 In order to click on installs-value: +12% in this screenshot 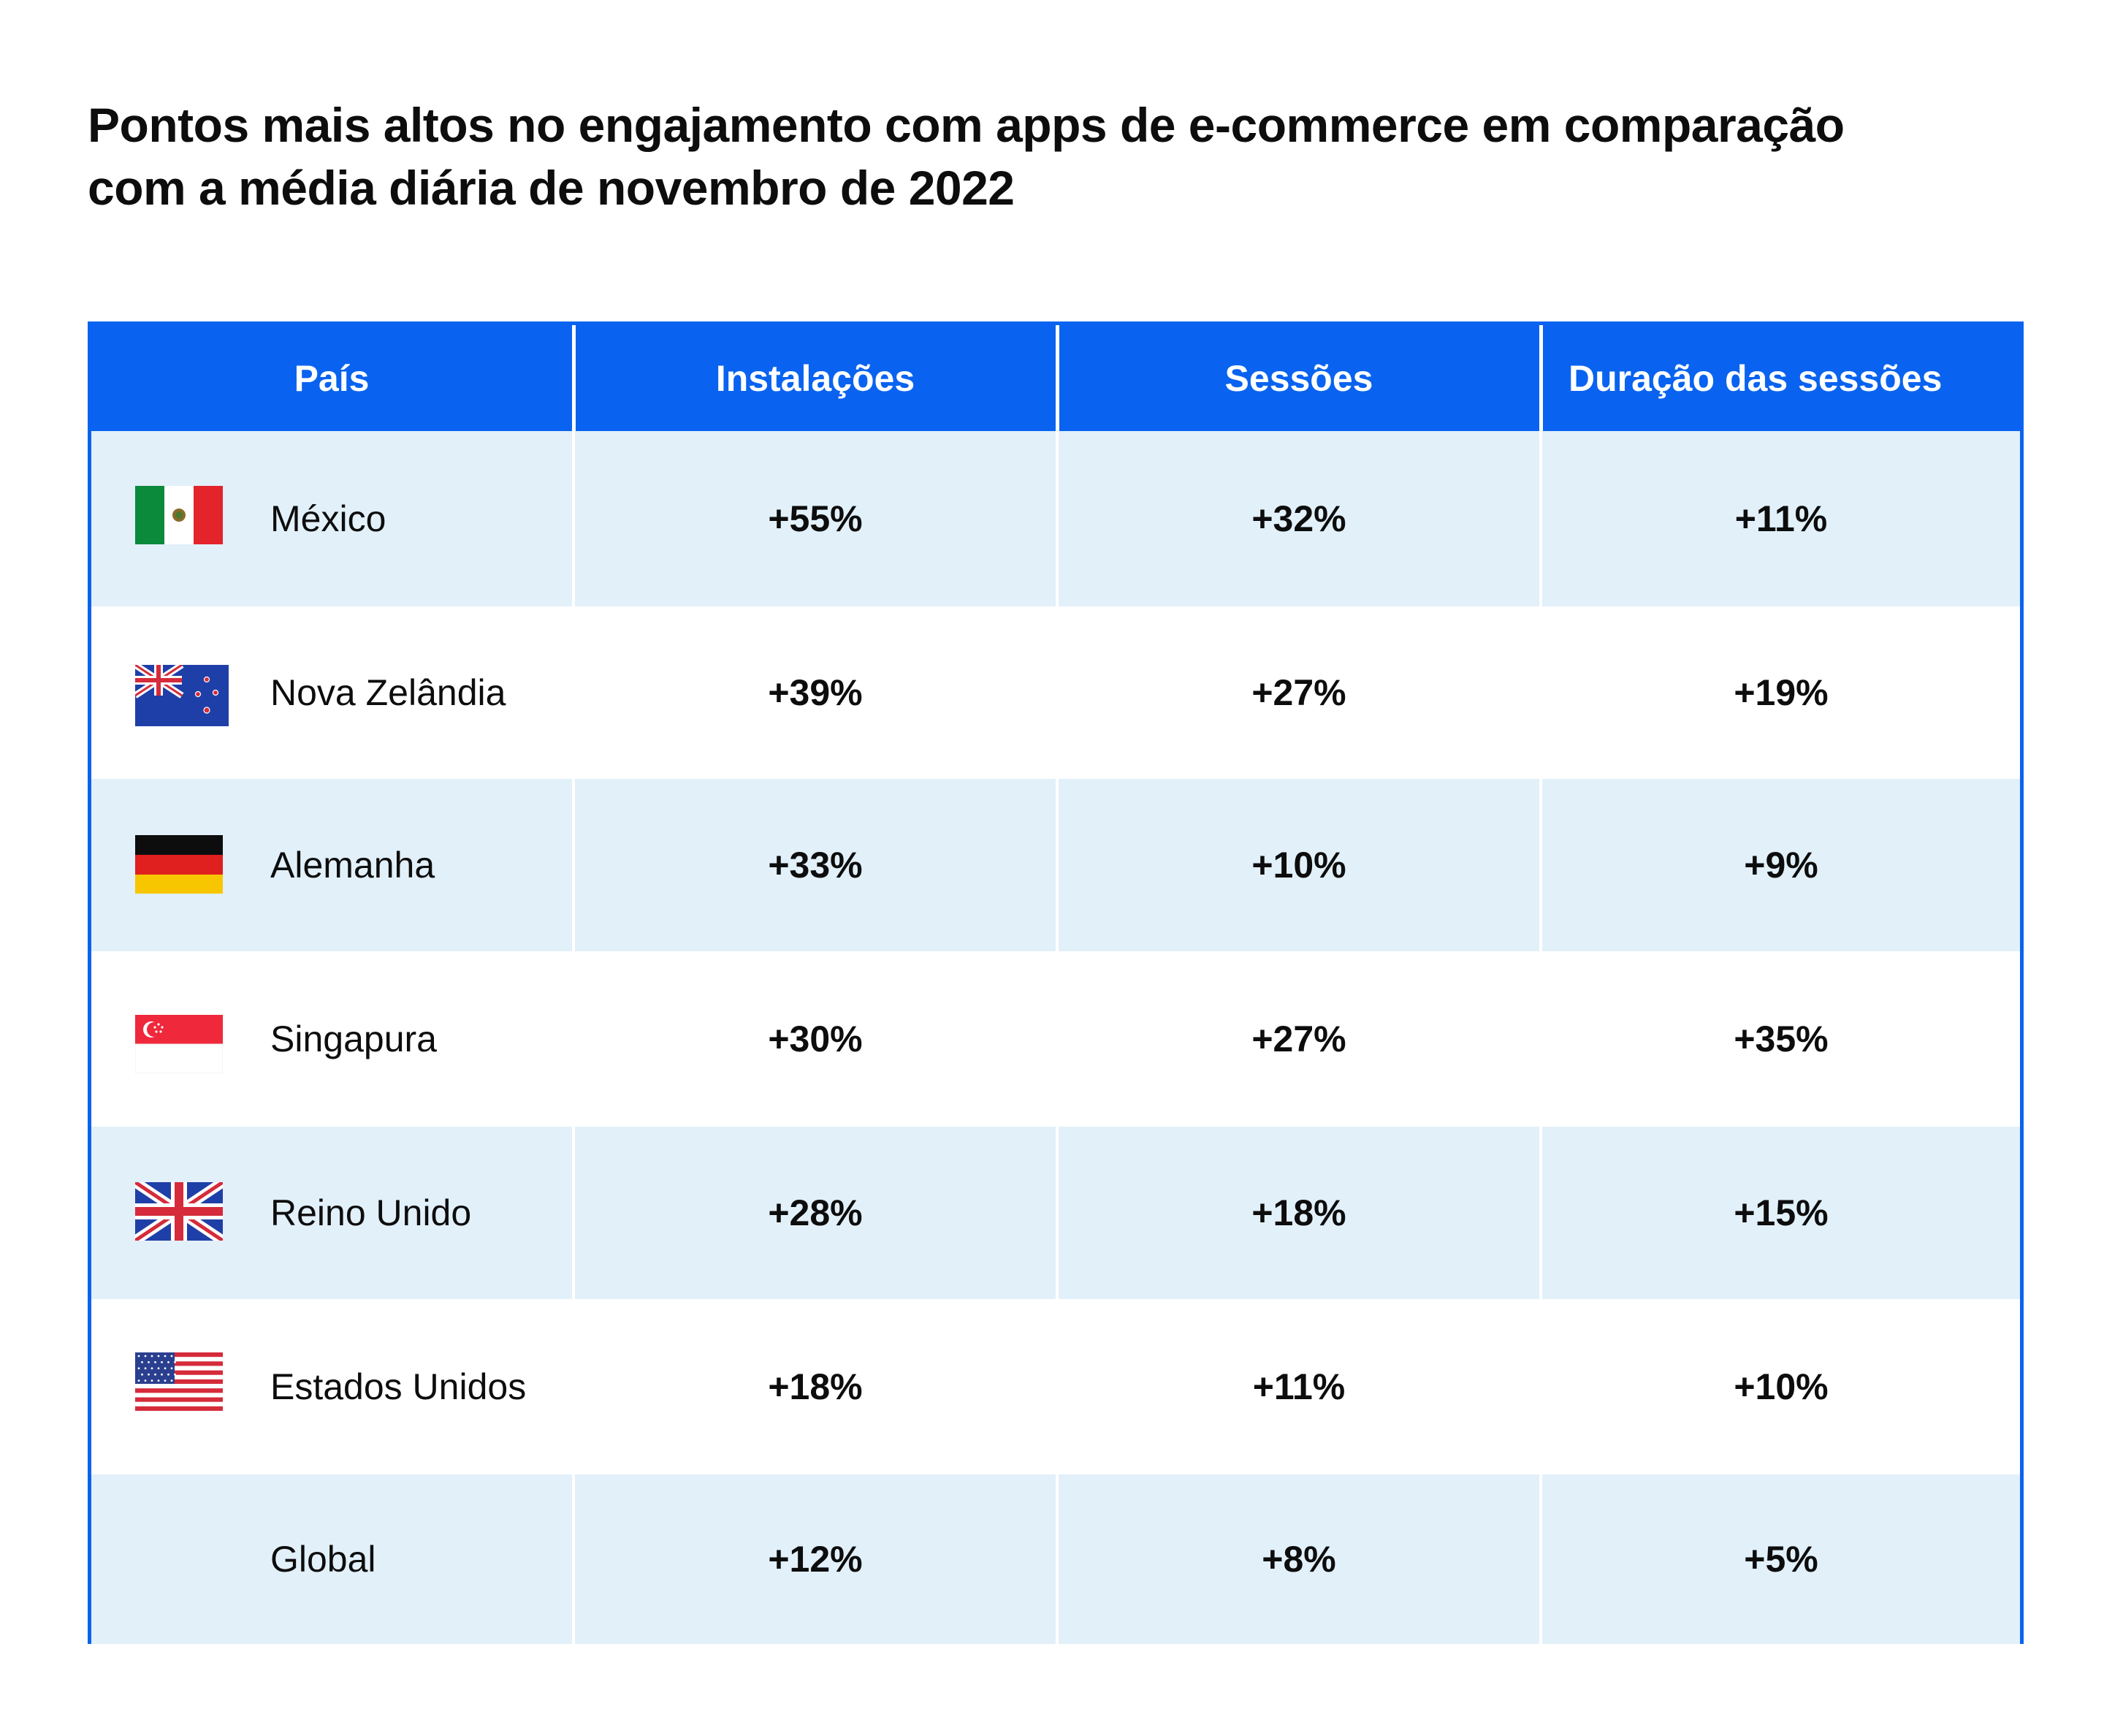, I will do `click(815, 1559)`.